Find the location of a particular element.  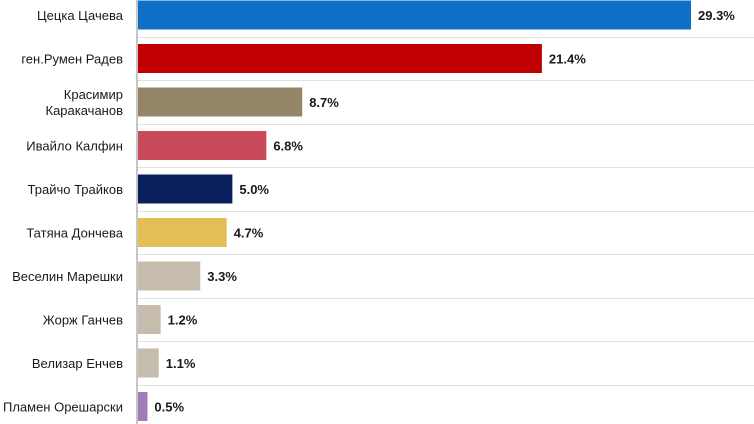

category-label: Веселин Марешки is located at coordinates (67, 276).